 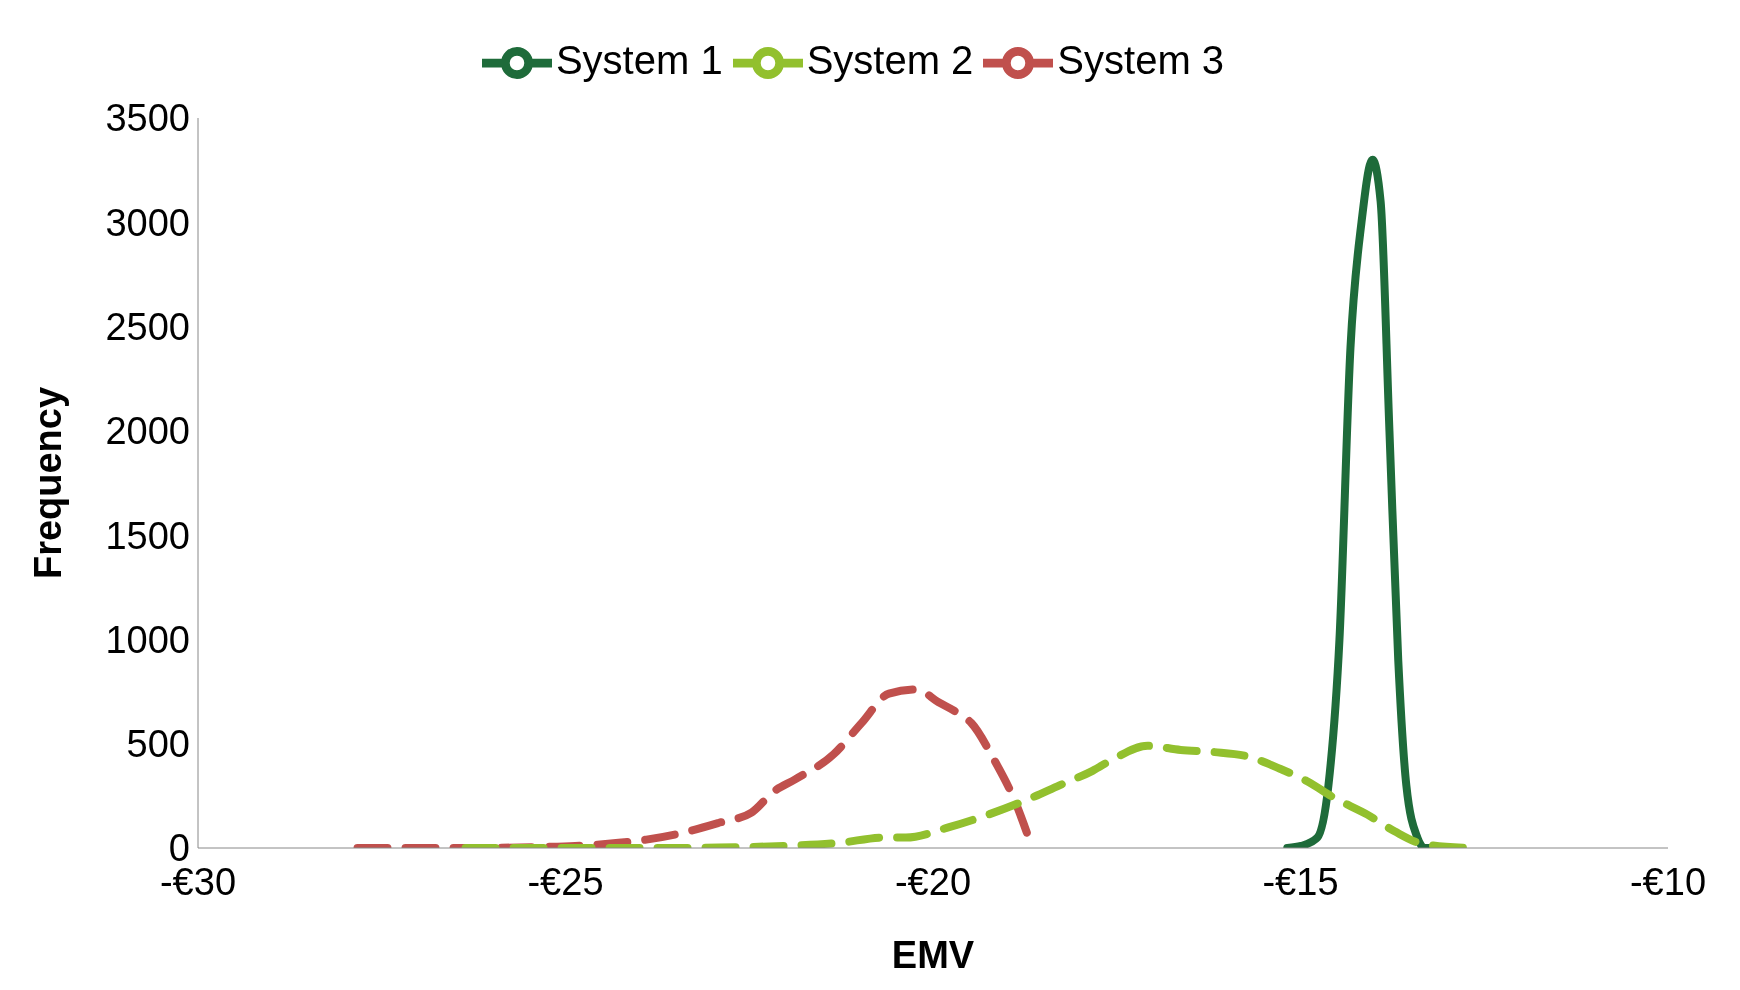 What do you see at coordinates (147, 431) in the screenshot?
I see `y-tick-label: 2000` at bounding box center [147, 431].